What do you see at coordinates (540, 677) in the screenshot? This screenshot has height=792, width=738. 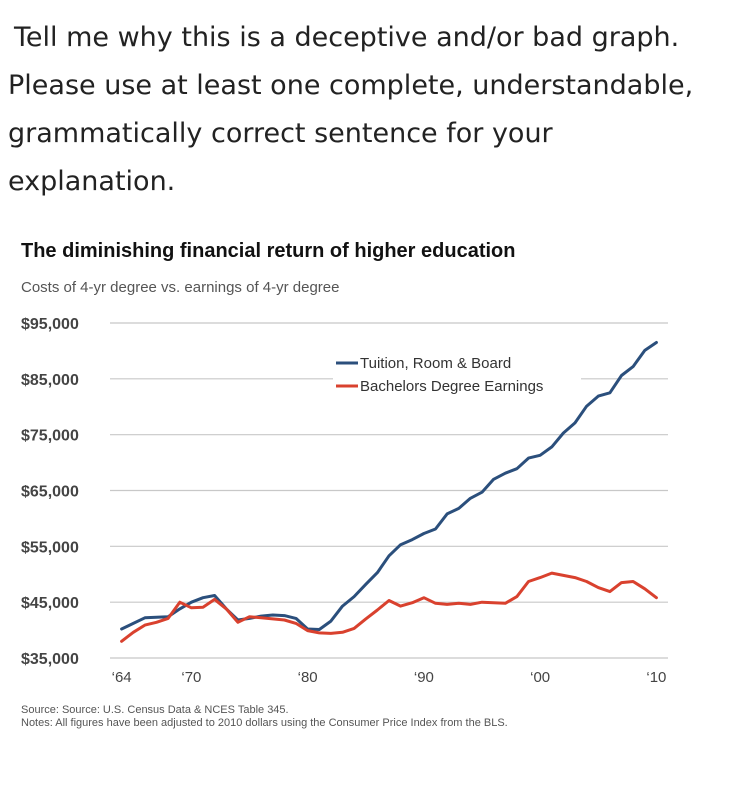 I see `x-tick-label: ‘00` at bounding box center [540, 677].